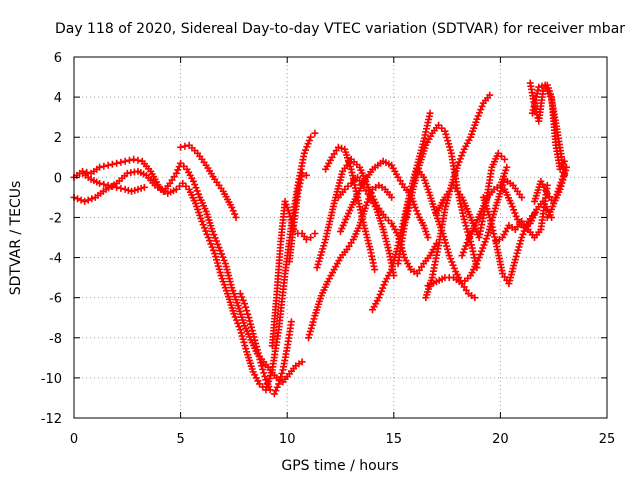 The width and height of the screenshot is (640, 480). Describe the element at coordinates (555, 195) in the screenshot. I see `series-sat-z` at that location.